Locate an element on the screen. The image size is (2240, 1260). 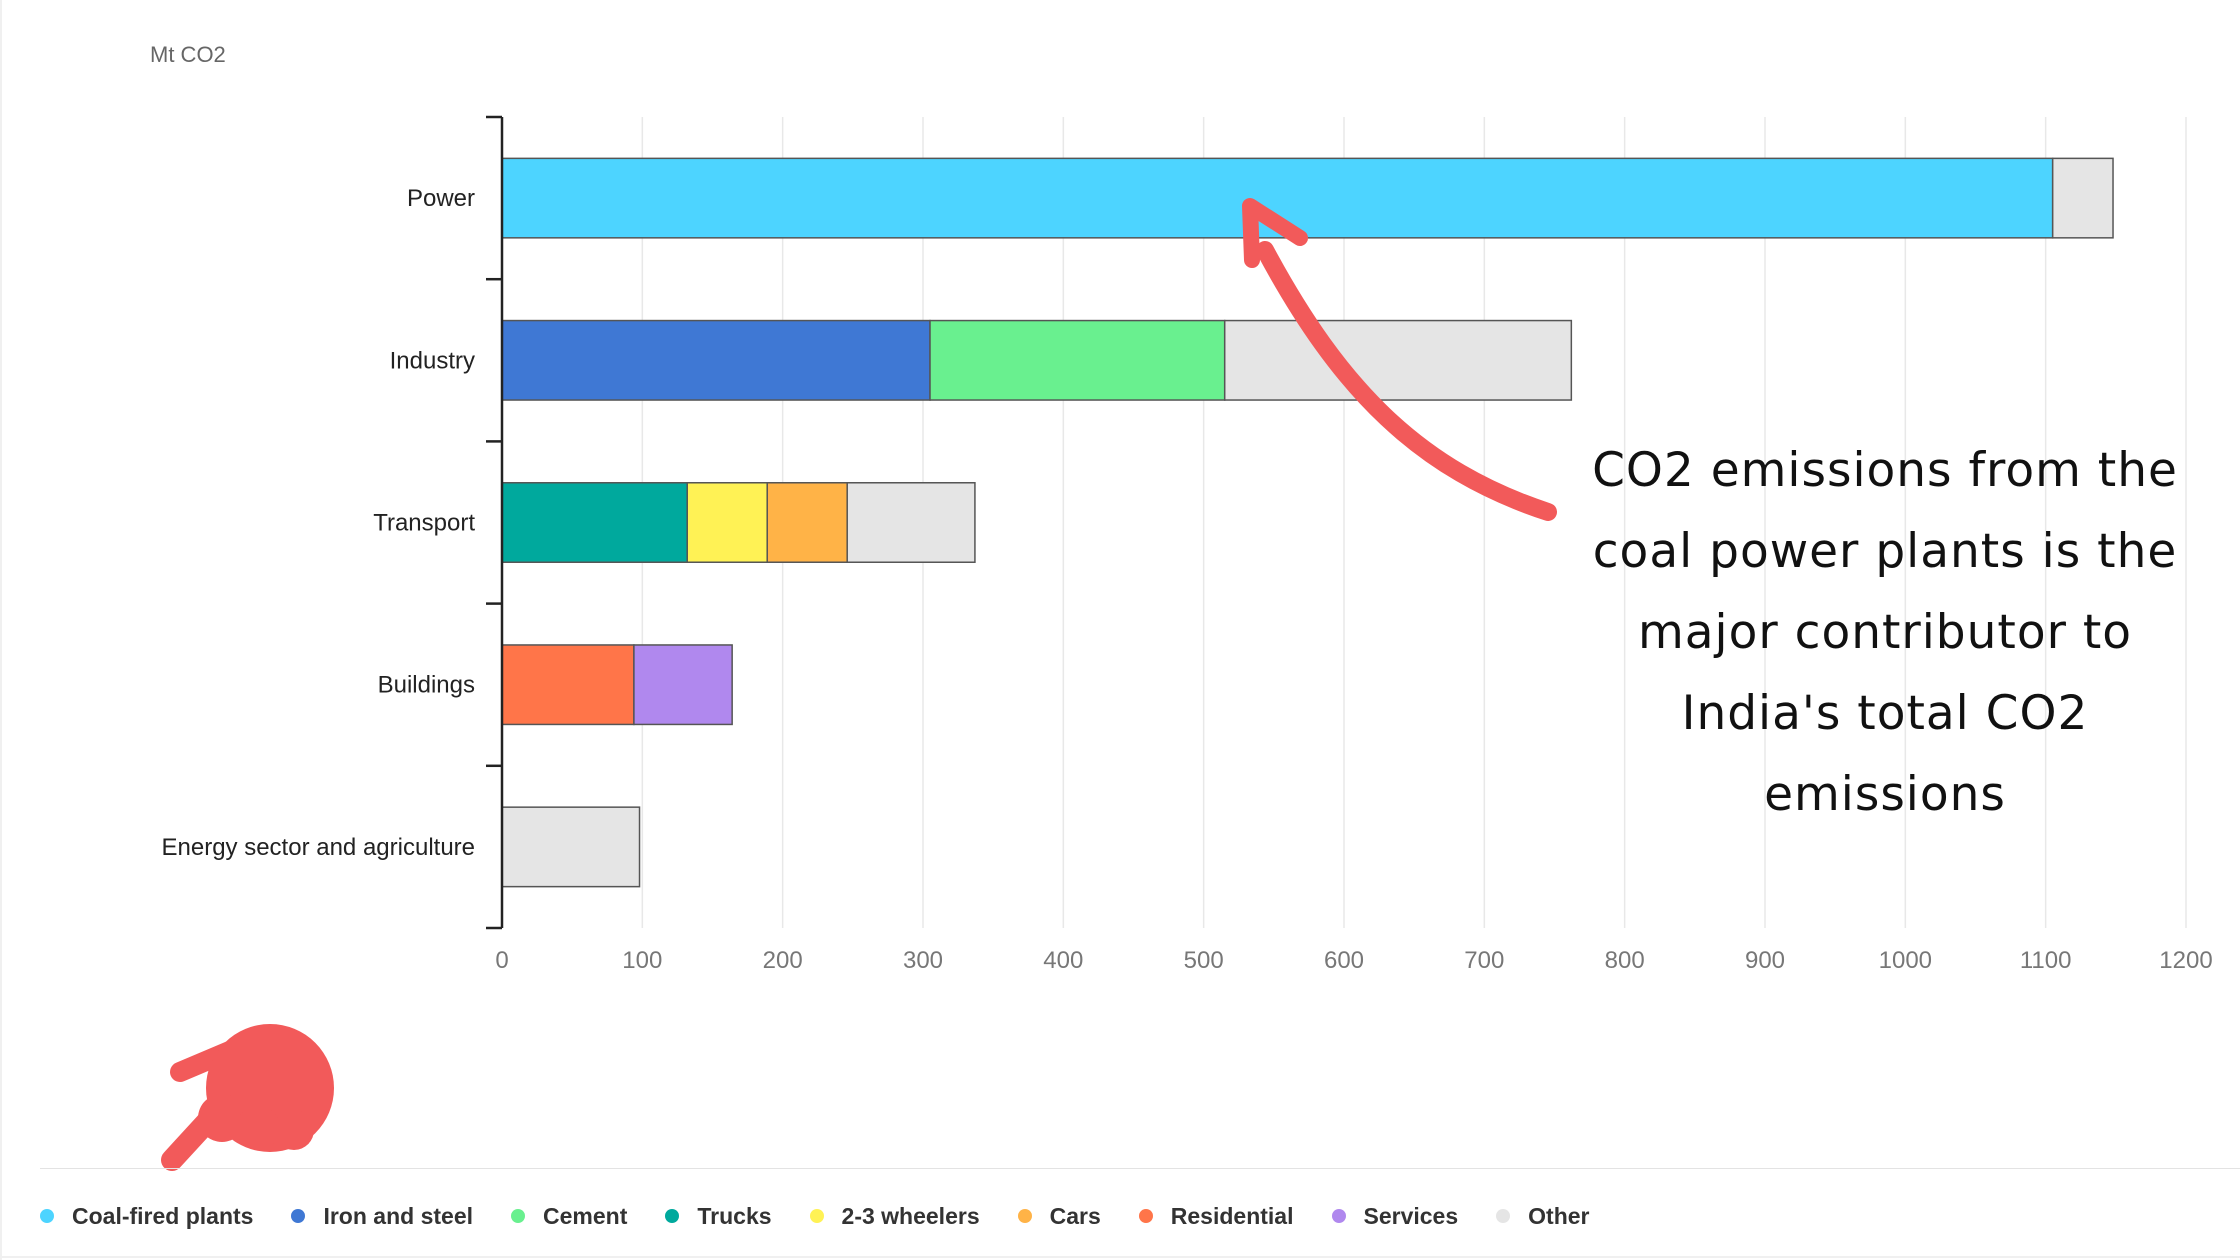
category-label: Energy sector and agriculture is located at coordinates (319, 847).